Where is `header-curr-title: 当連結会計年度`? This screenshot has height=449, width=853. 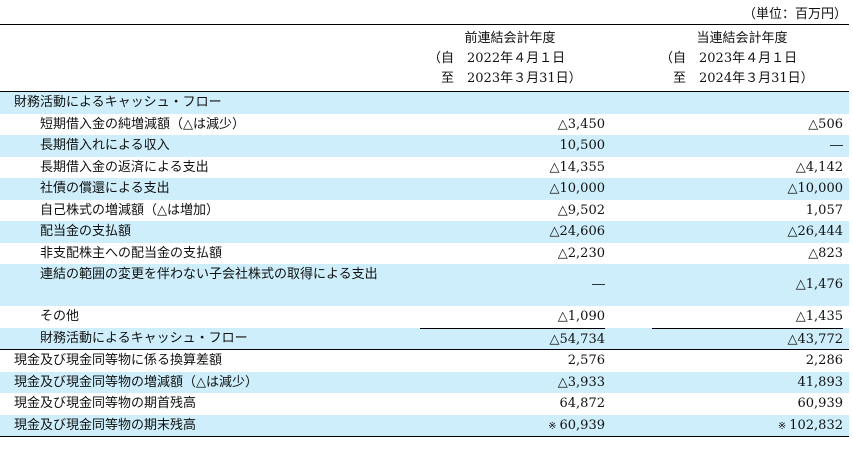
header-curr-title: 当連結会計年度 is located at coordinates (742, 38).